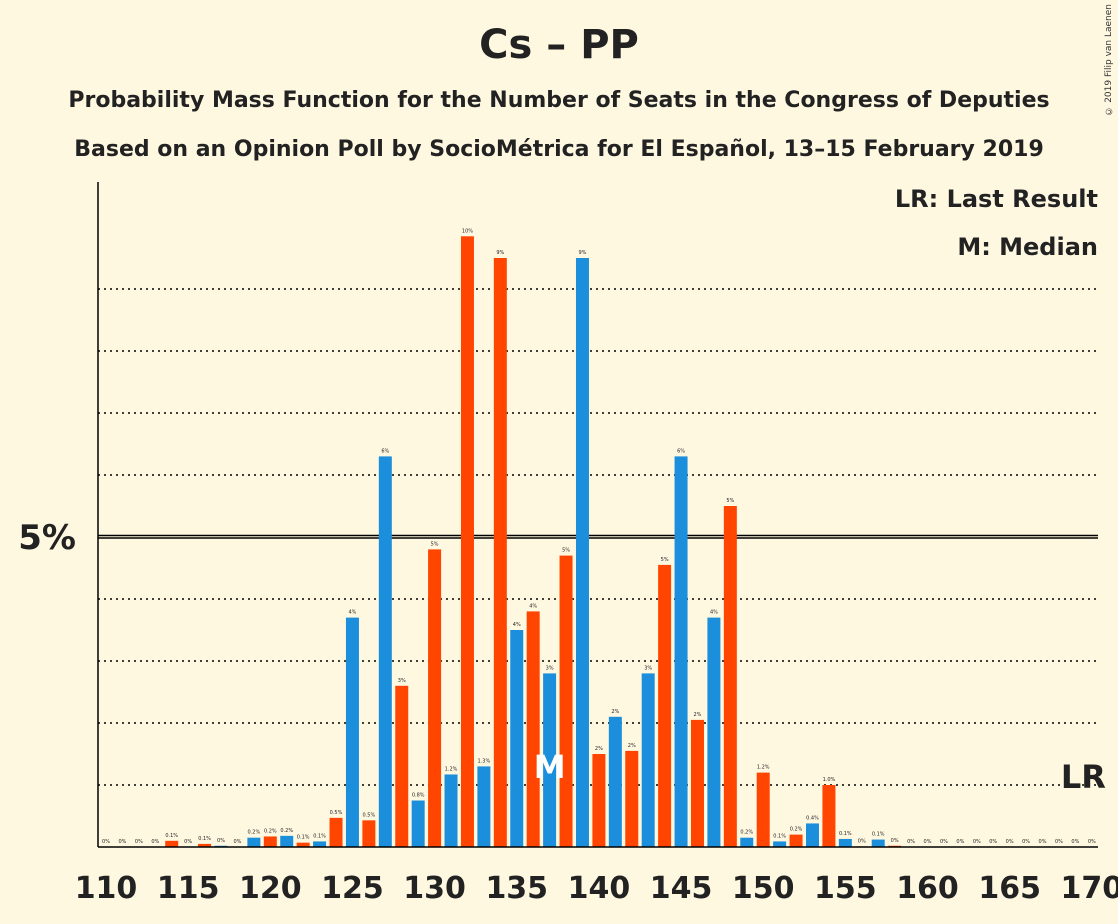  I want to click on bar-label-126: 0.5%, so click(369, 815).